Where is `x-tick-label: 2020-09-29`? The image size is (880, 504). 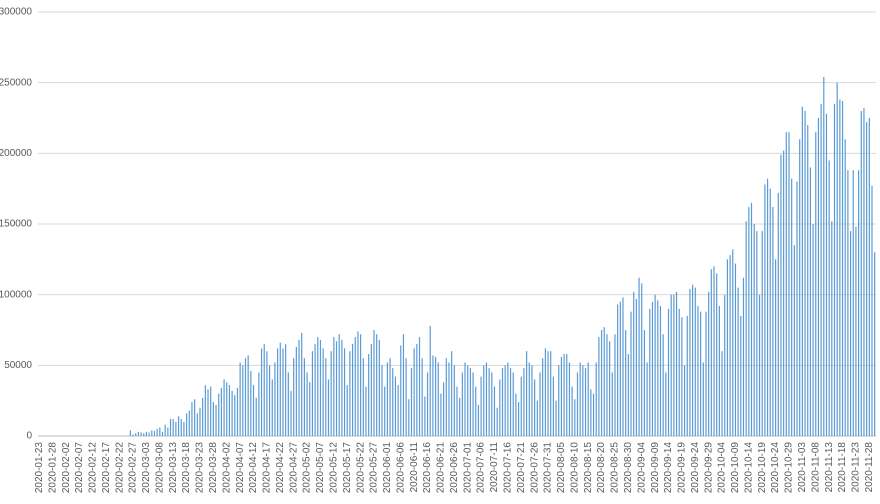 x-tick-label: 2020-09-29 is located at coordinates (708, 468).